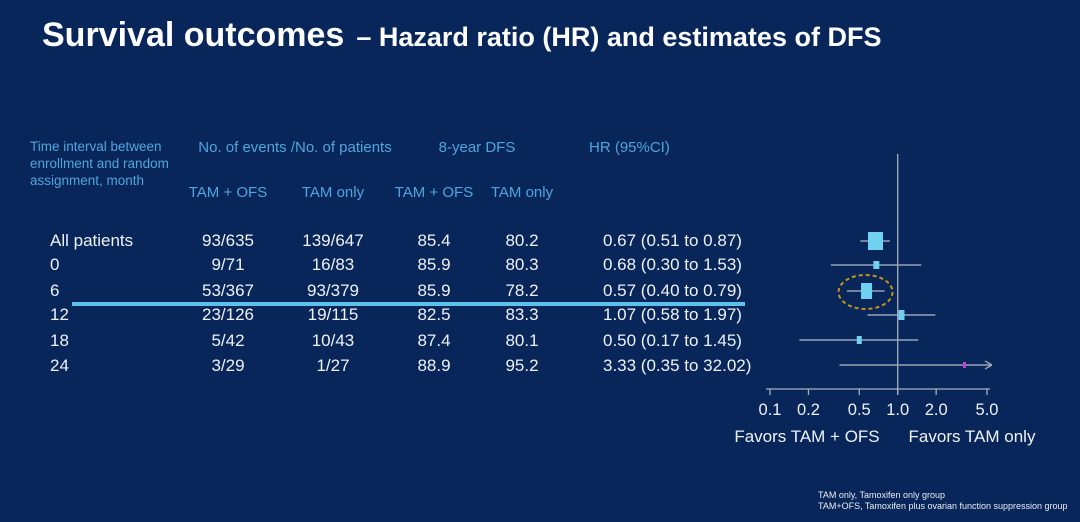 Image resolution: width=1080 pixels, height=522 pixels. Describe the element at coordinates (434, 240) in the screenshot. I see `dfs-tam-ofs: 85.4` at that location.